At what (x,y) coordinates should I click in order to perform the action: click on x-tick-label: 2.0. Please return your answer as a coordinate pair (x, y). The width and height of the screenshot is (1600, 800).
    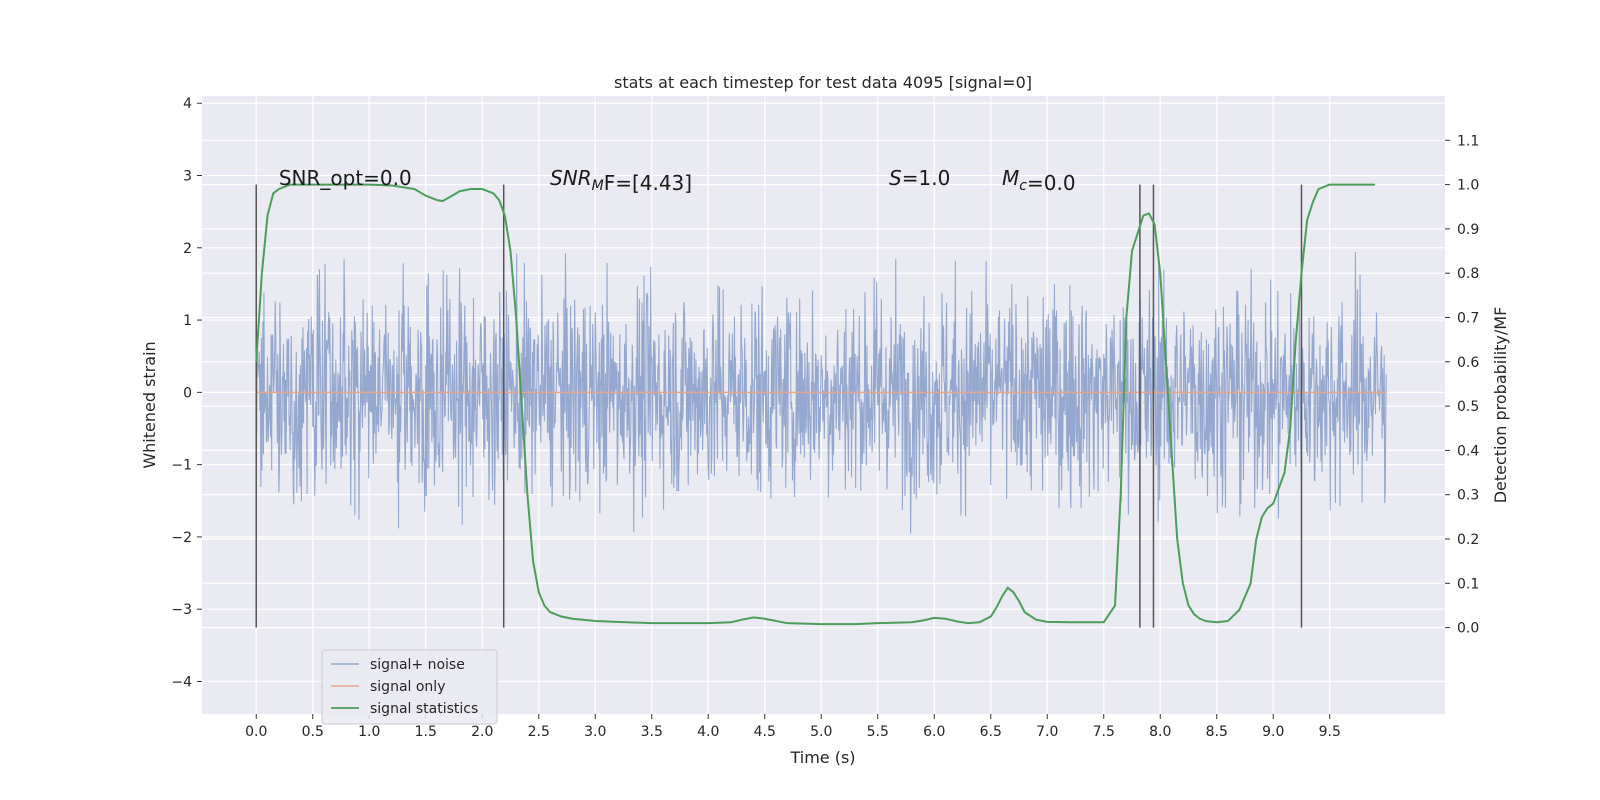
    Looking at the image, I should click on (482, 732).